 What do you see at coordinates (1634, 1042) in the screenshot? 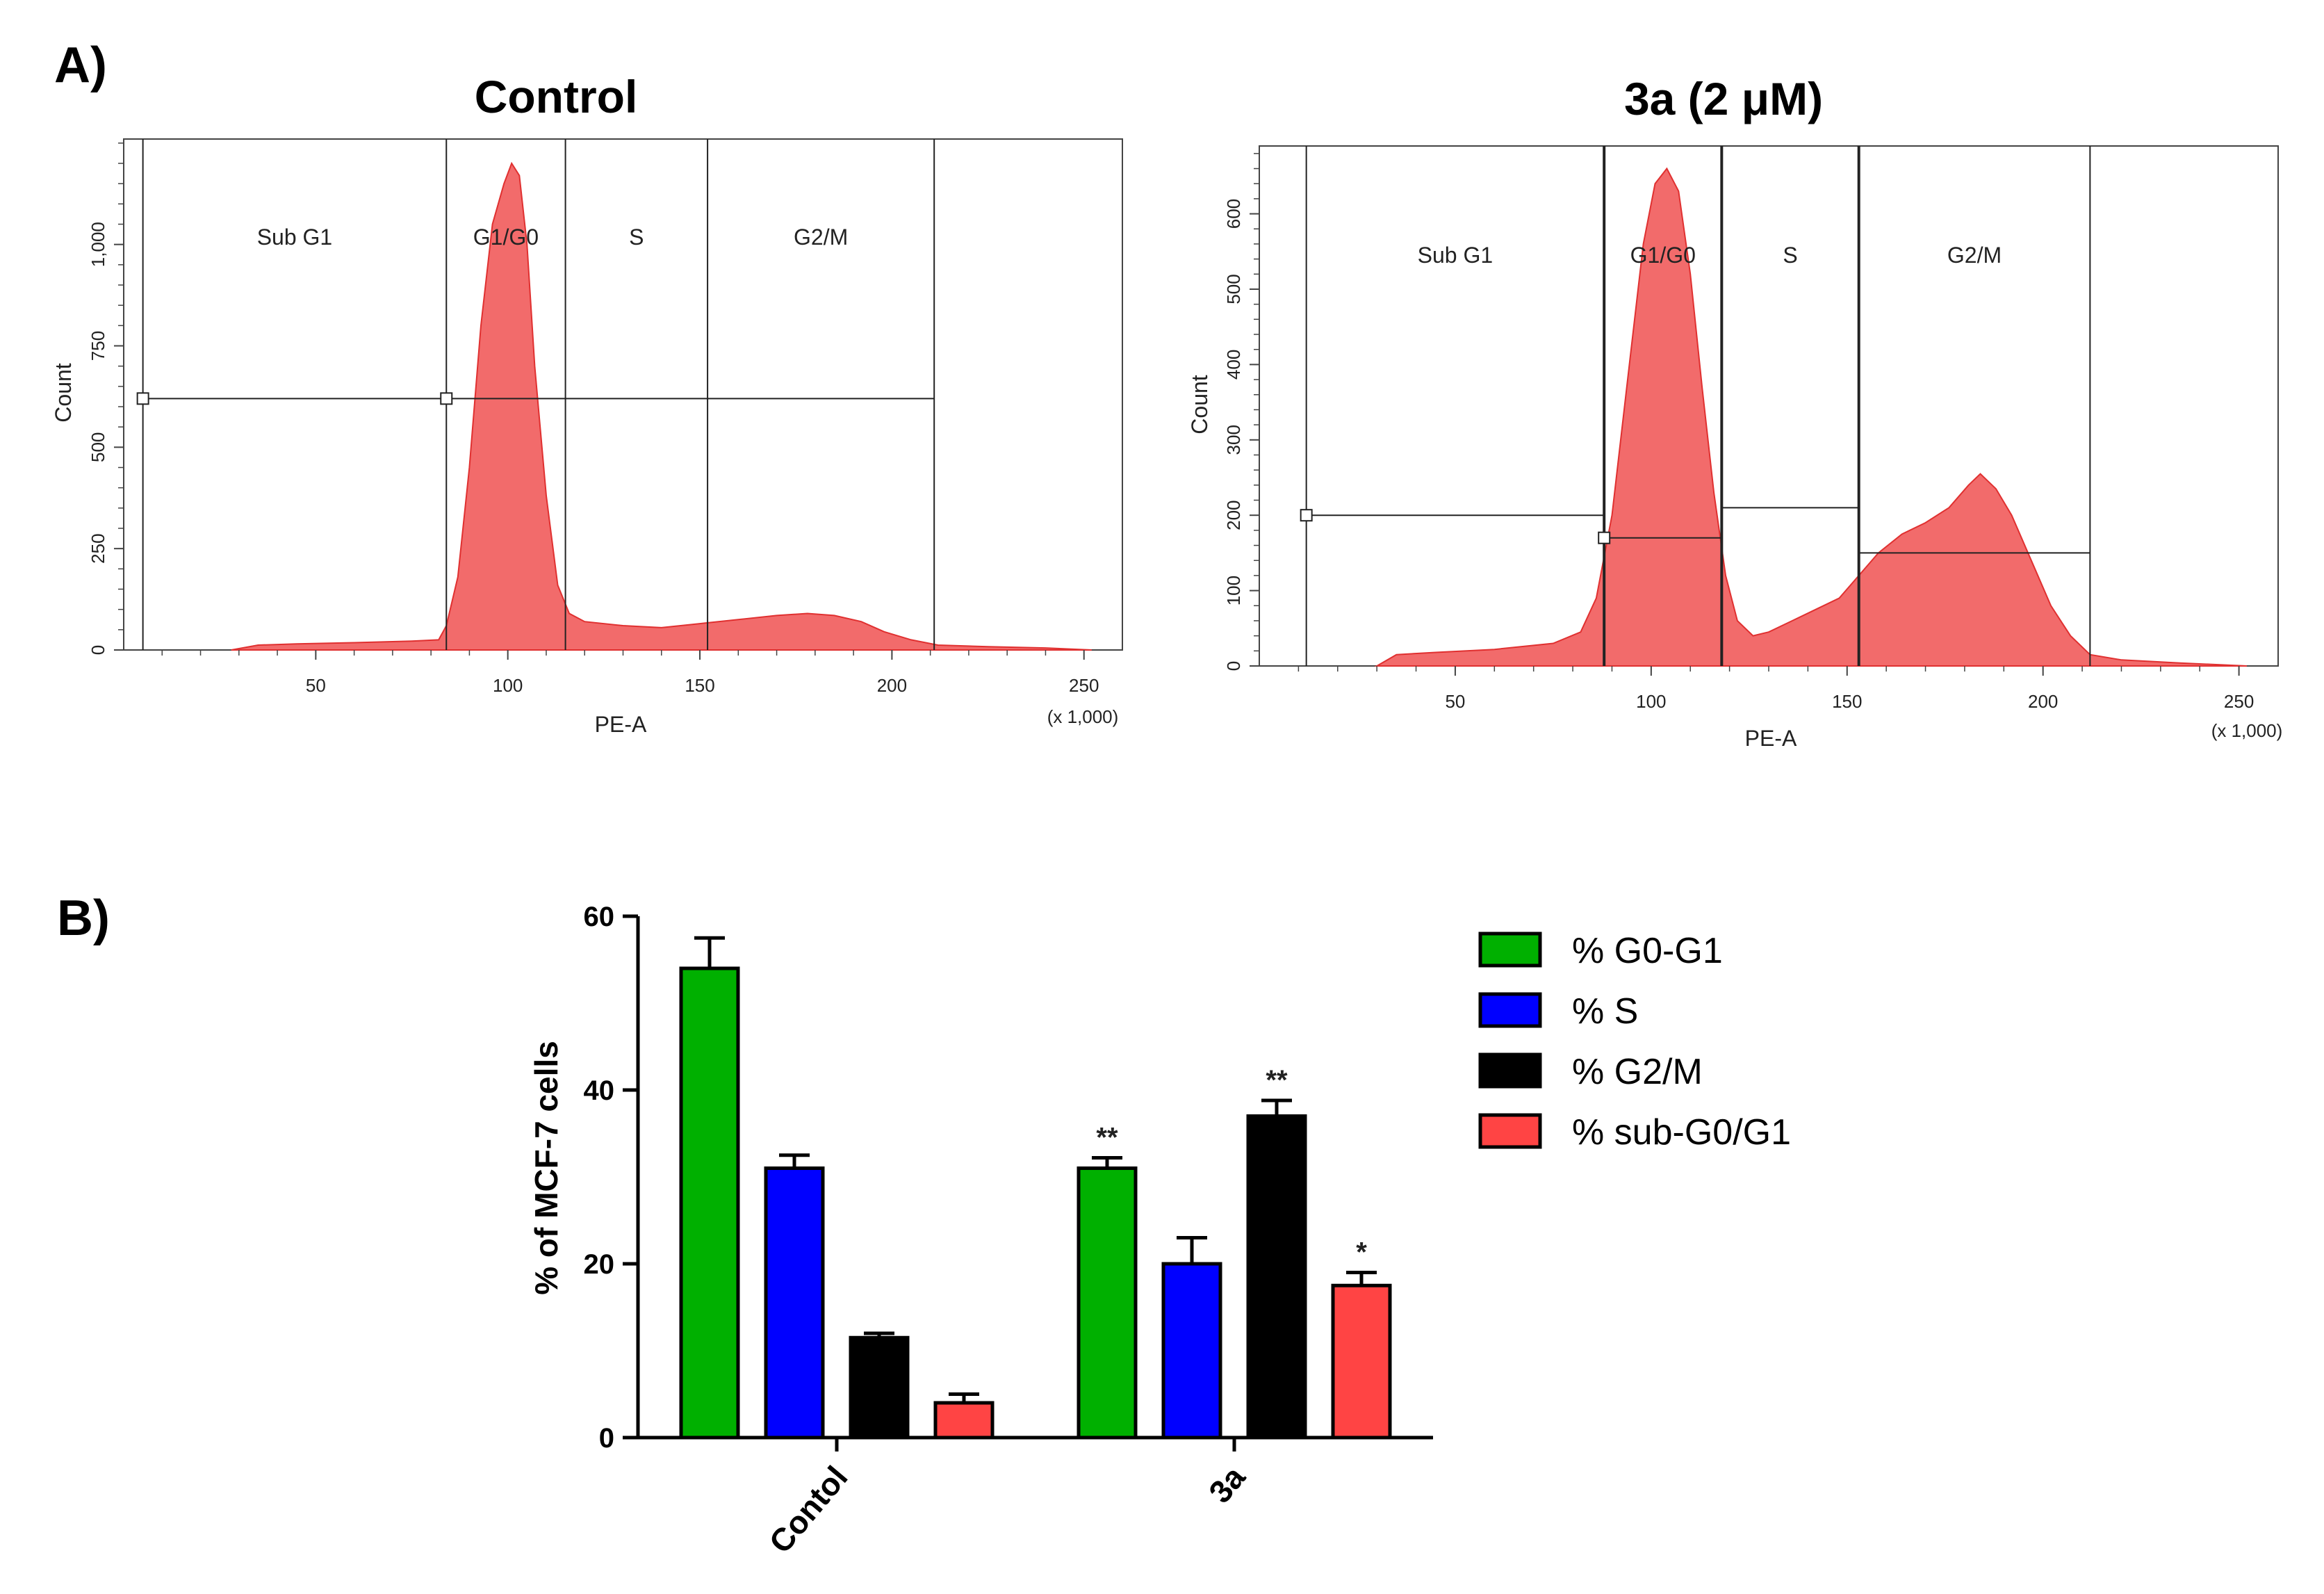
I see `bar-chart-legend: % G0-G1 % S % G2/M % sub-G0/G1` at bounding box center [1634, 1042].